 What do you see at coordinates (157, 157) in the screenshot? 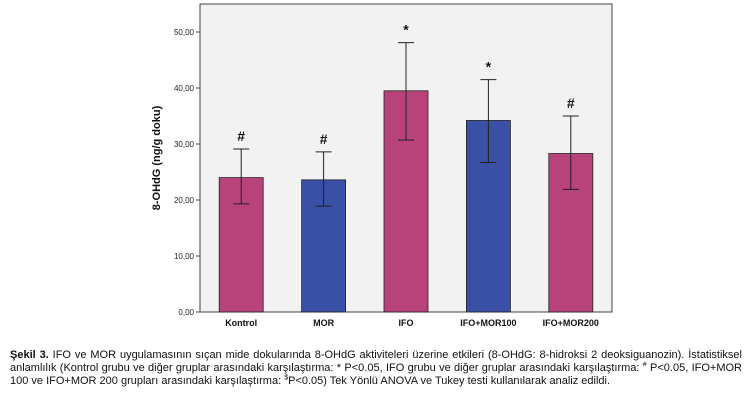
I see `y-axis-title: 8-OHdG (ng/g doku)` at bounding box center [157, 157].